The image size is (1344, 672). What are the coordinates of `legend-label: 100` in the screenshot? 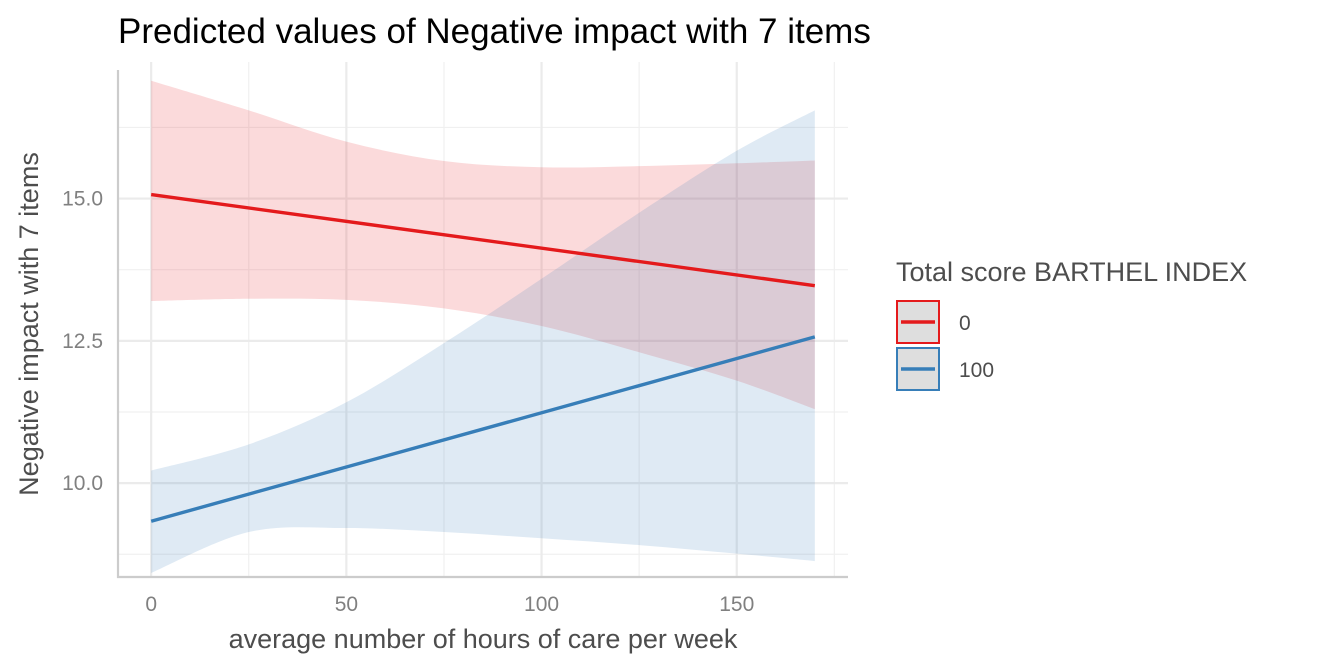 It's located at (976, 370).